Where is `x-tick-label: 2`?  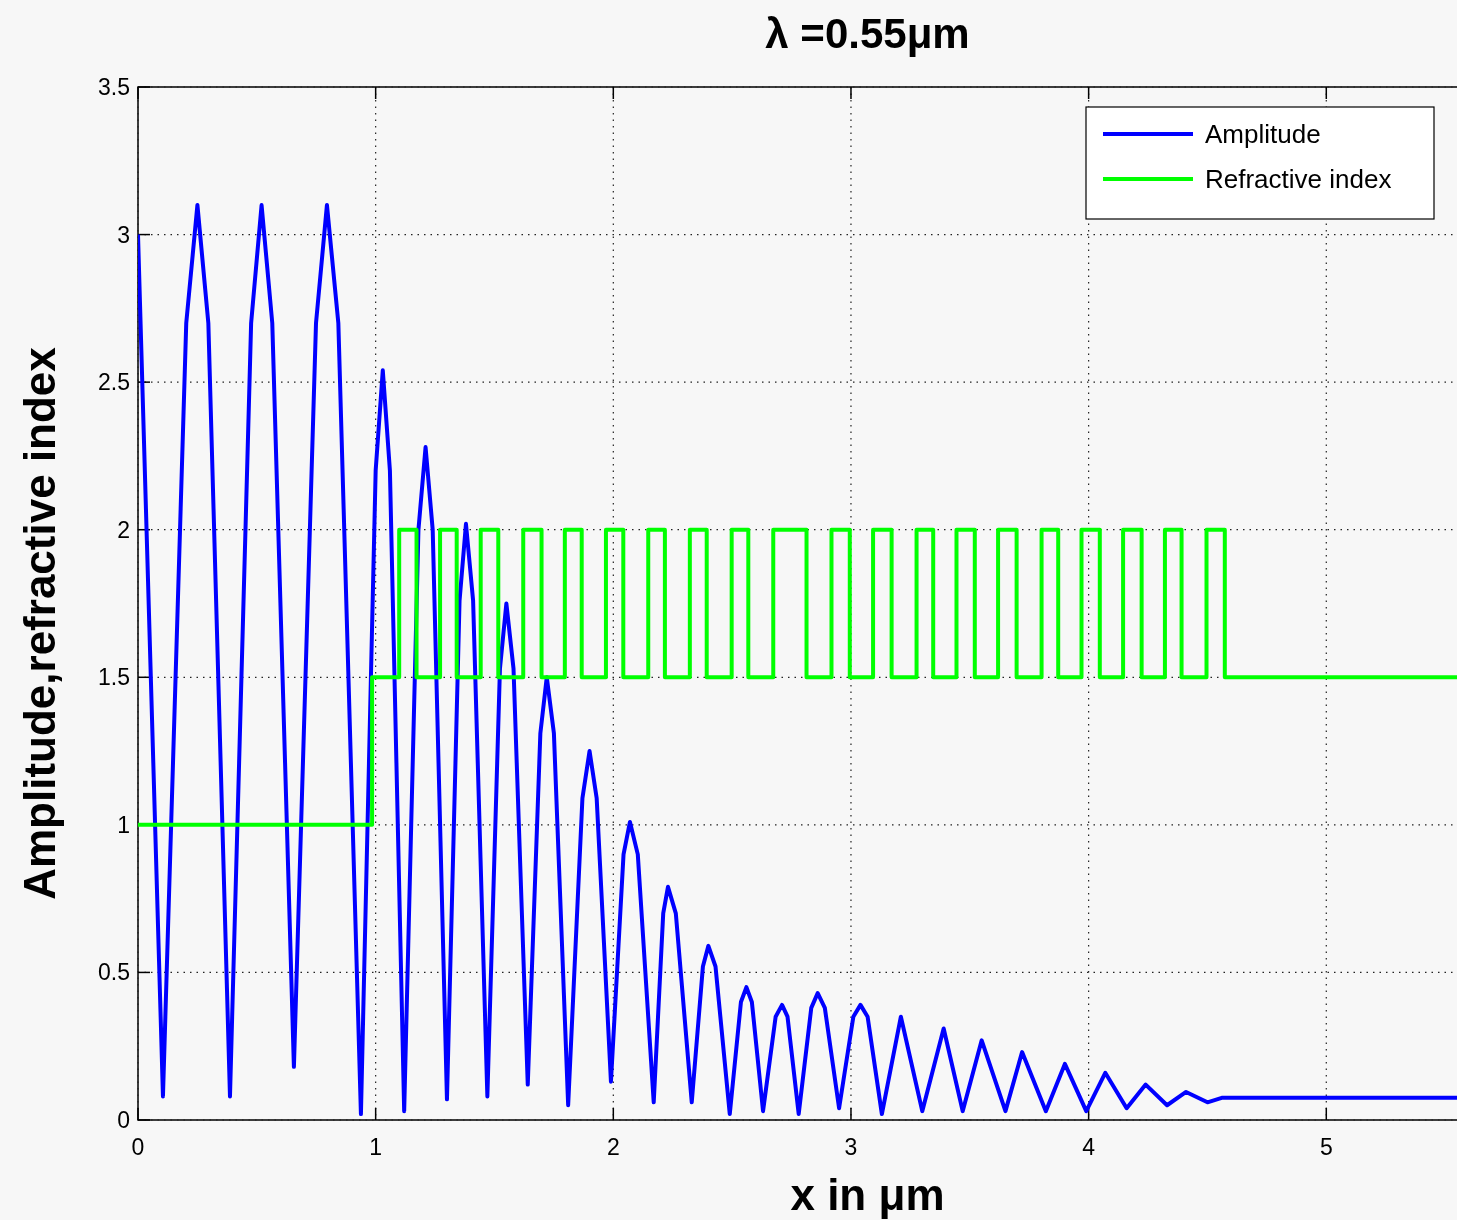
x-tick-label: 2 is located at coordinates (613, 1147).